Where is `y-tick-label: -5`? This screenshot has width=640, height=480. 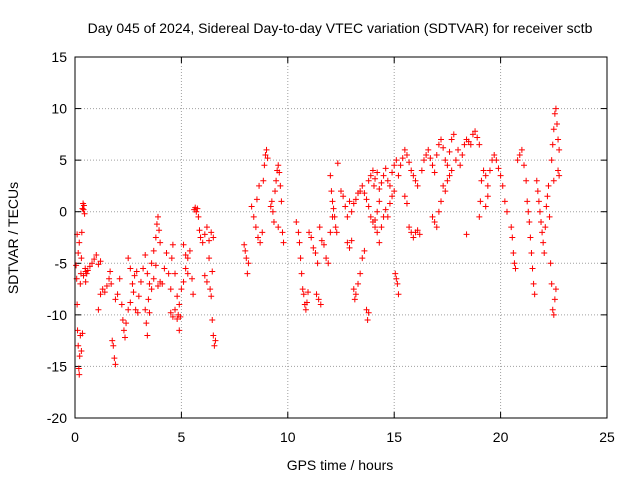
y-tick-label: -5 is located at coordinates (61, 263).